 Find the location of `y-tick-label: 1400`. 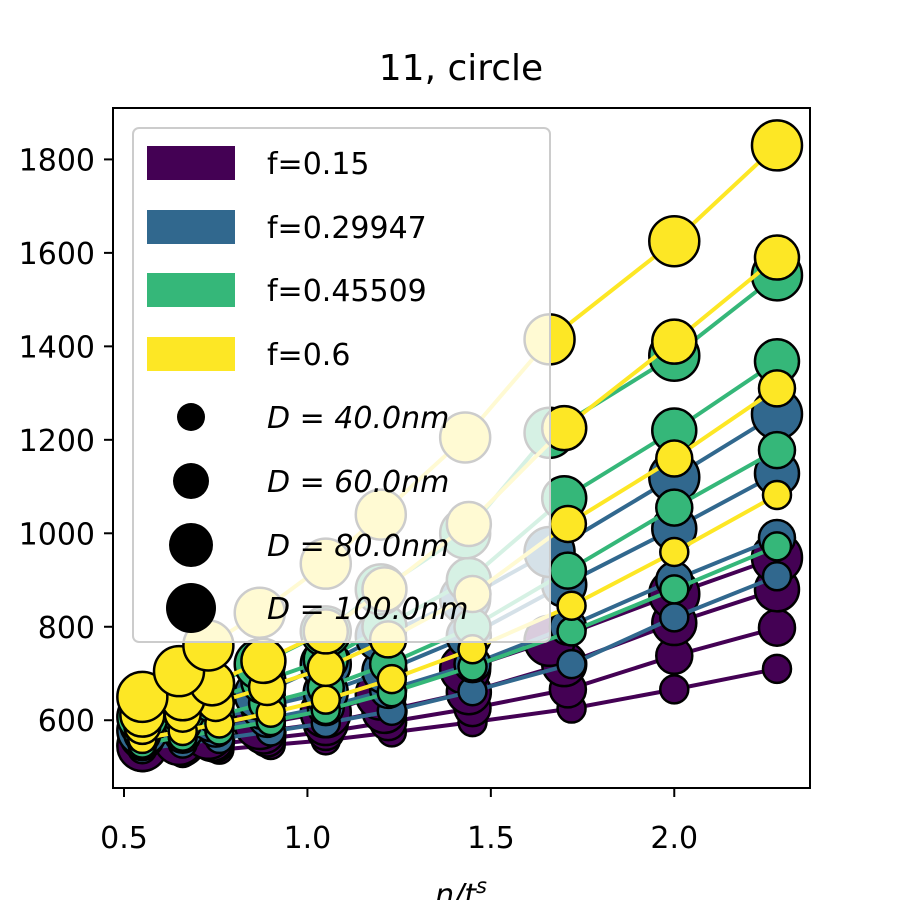

y-tick-label: 1400 is located at coordinates (57, 347).